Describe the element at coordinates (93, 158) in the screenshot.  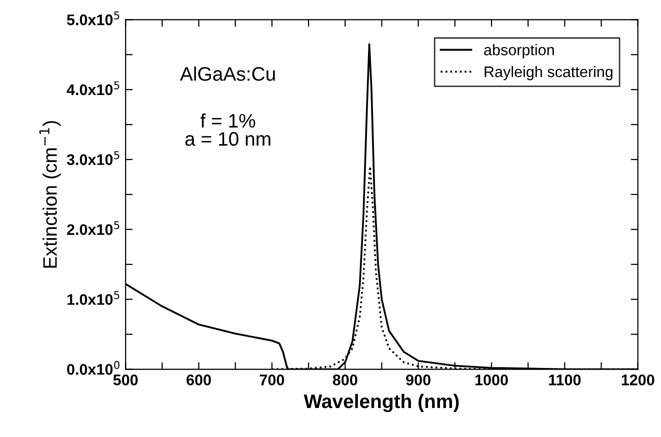
I see `y-tick-label: 3.0x10$^{5}$` at that location.